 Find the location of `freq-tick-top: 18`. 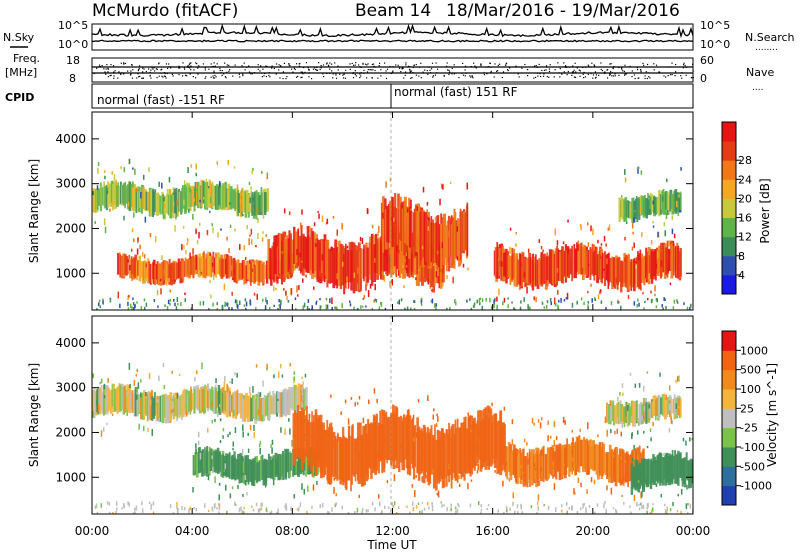

freq-tick-top: 18 is located at coordinates (73, 60).